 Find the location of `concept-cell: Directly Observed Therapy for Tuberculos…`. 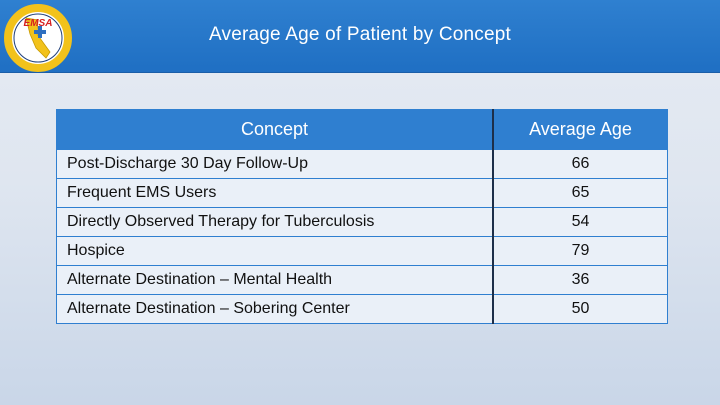

concept-cell: Directly Observed Therapy for Tuberculos… is located at coordinates (274, 222).